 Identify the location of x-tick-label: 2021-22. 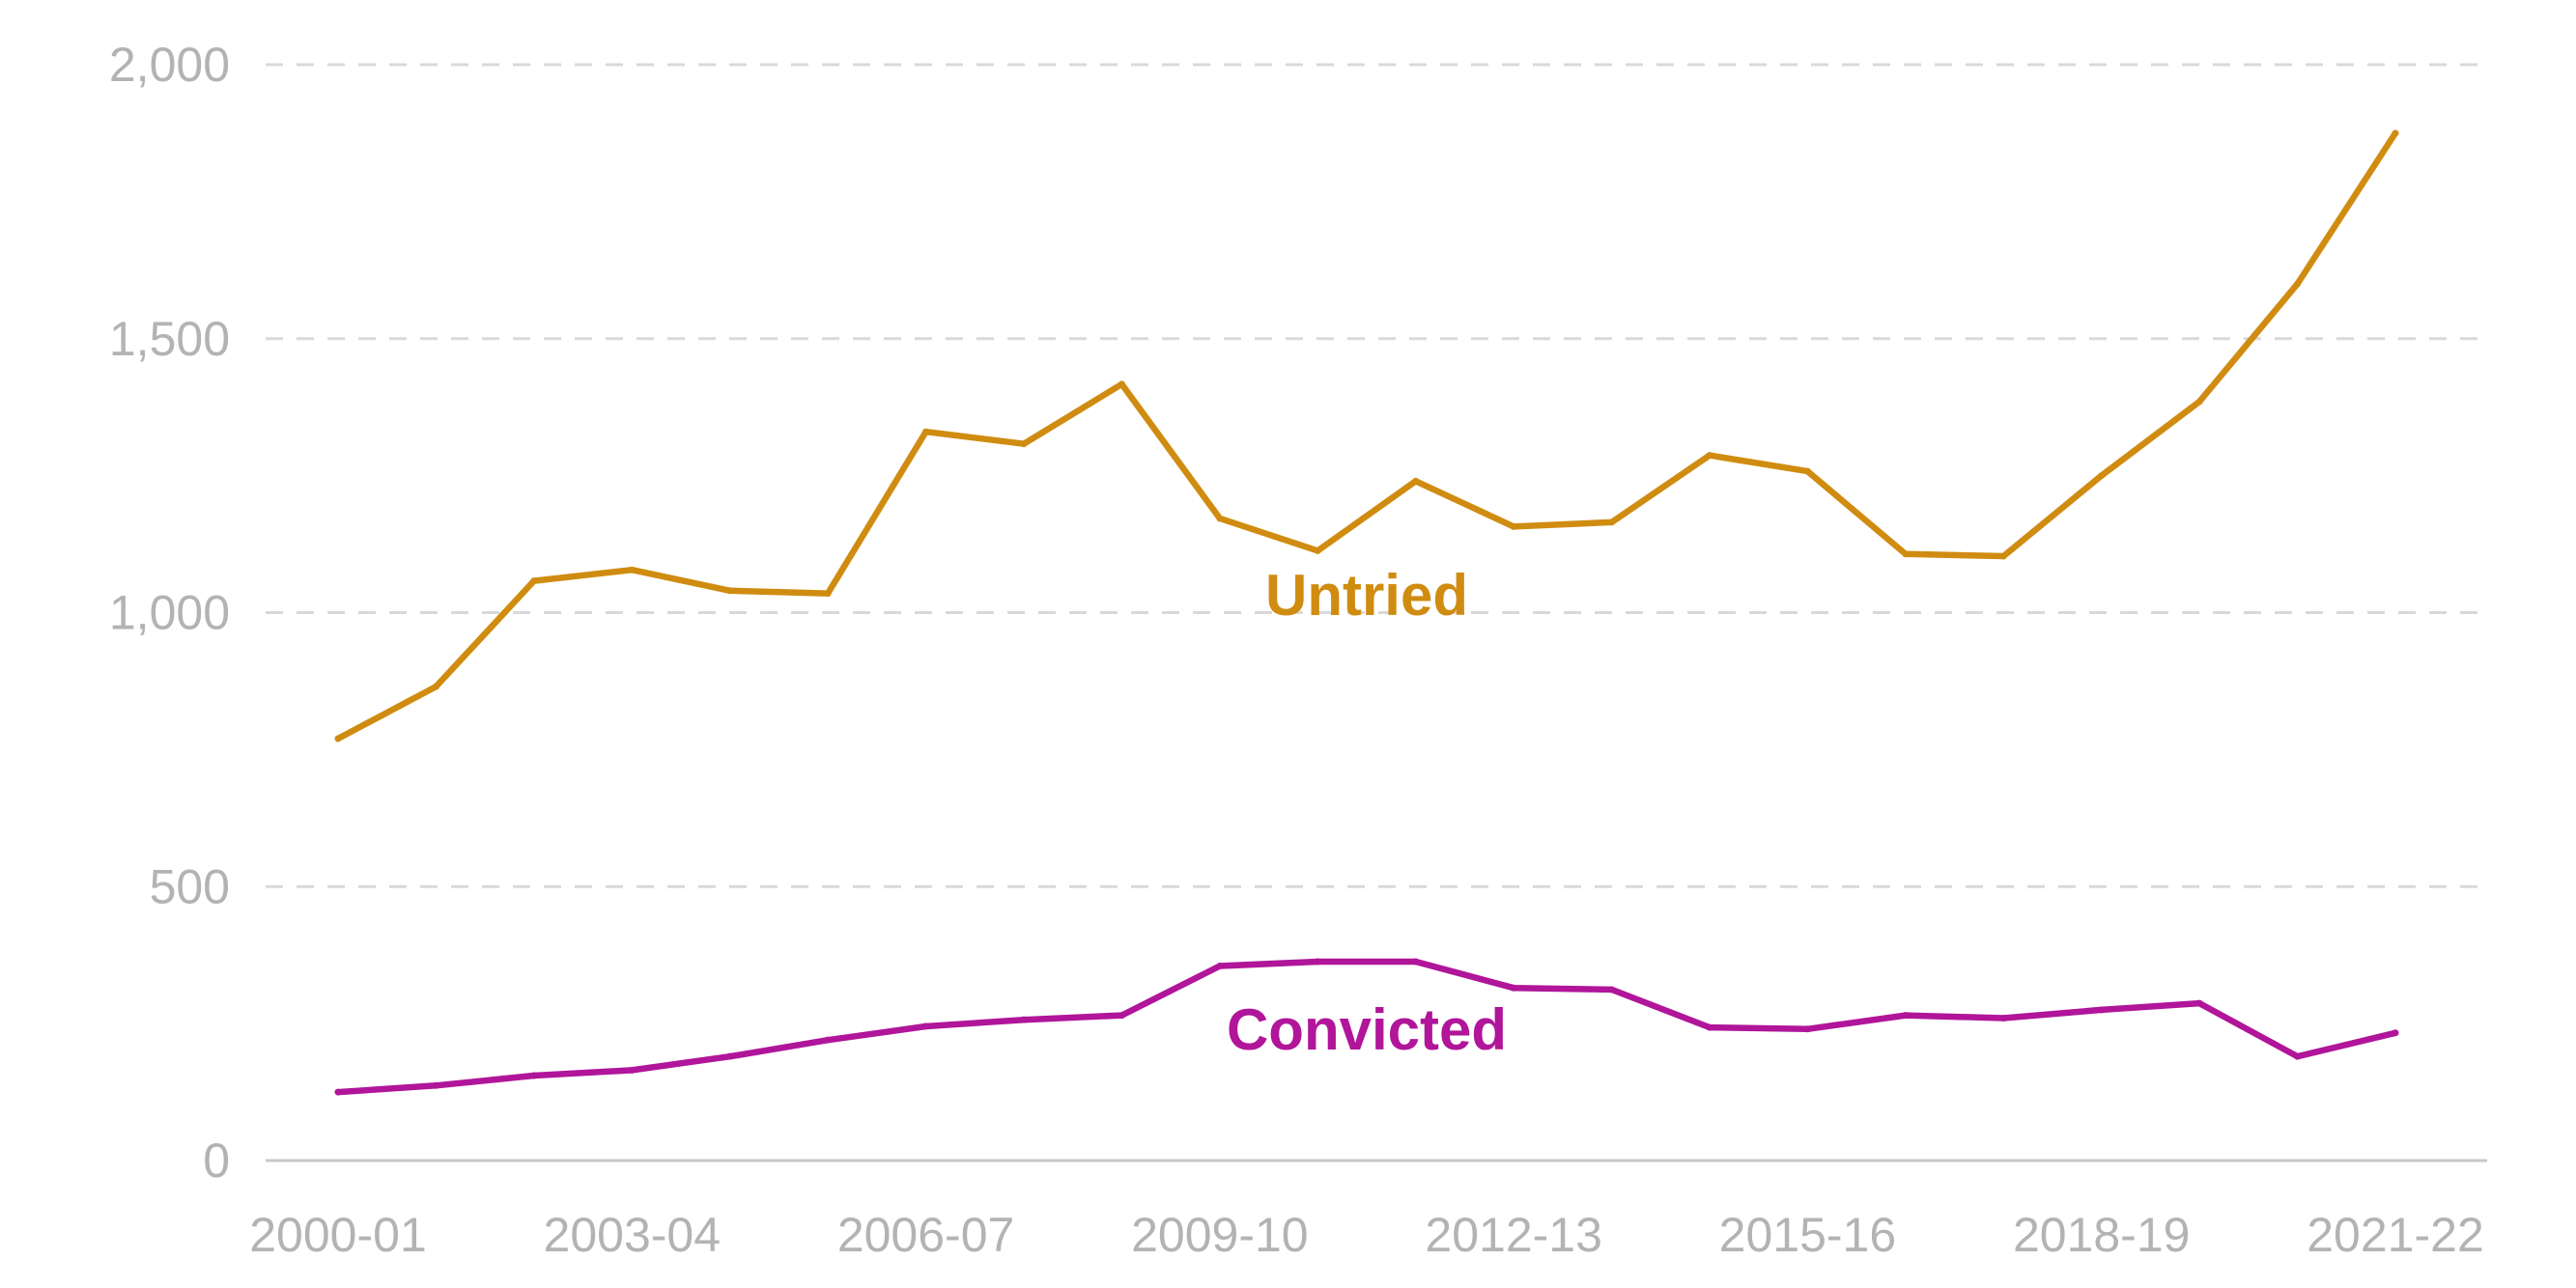
(2395, 1235).